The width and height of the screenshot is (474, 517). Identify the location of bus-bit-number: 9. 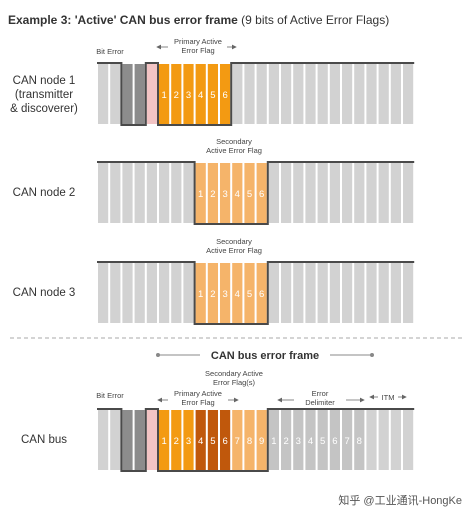
(261, 441).